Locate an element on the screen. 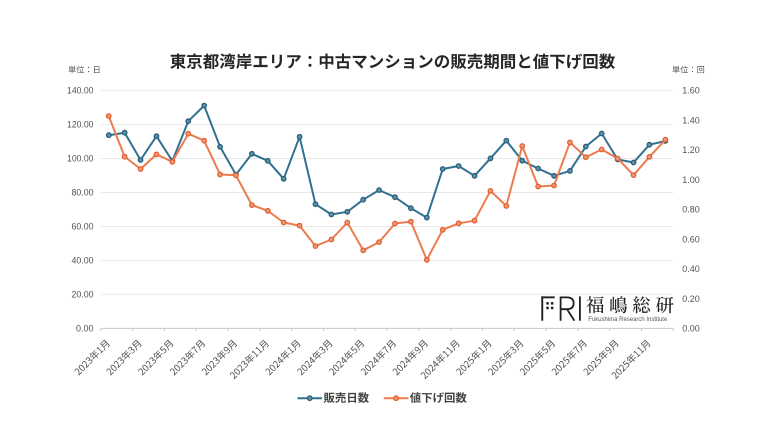 The height and width of the screenshot is (443, 780). svg-text: 140.00 is located at coordinates (80, 91).